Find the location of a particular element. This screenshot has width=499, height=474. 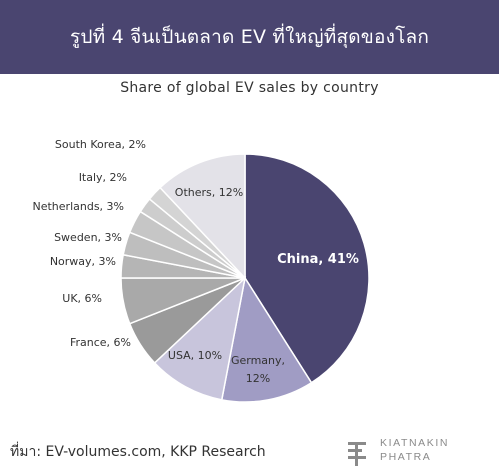

slice-label: UK, 6% is located at coordinates (82, 298).